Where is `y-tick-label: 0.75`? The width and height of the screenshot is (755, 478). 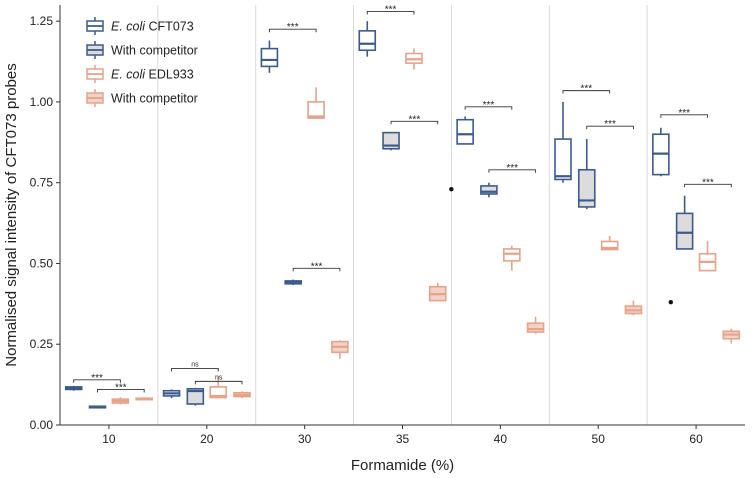 y-tick-label: 0.75 is located at coordinates (42, 183).